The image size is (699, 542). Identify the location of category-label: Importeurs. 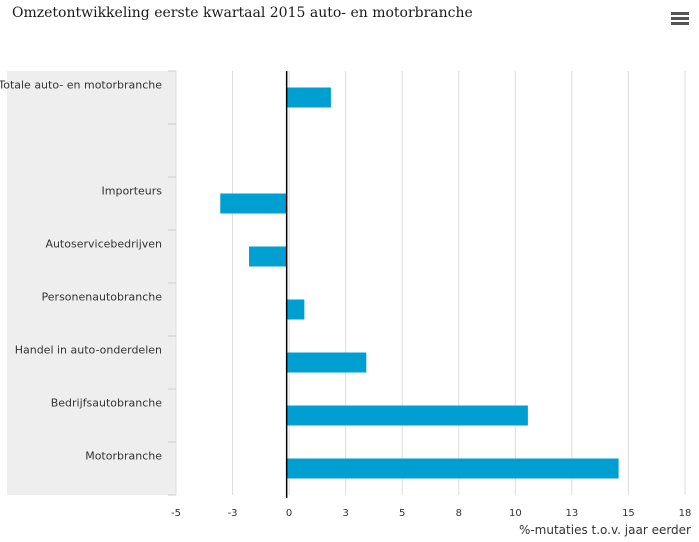
(132, 191).